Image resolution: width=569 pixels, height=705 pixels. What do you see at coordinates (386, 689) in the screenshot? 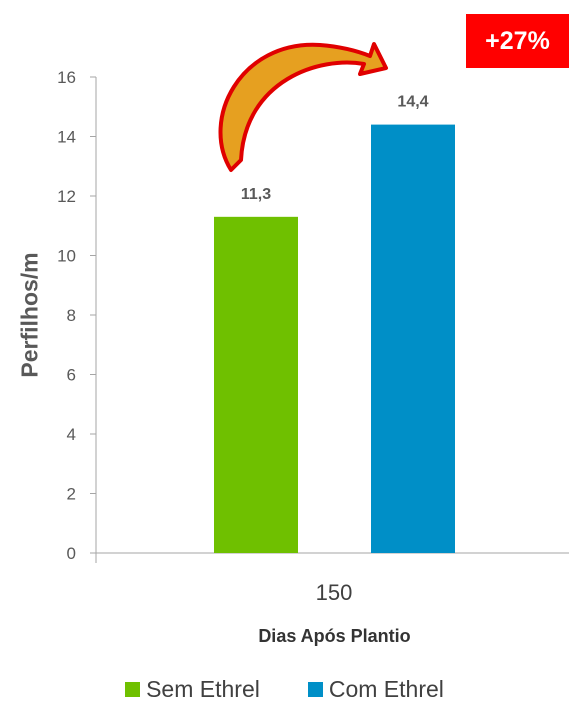
I see `legend-label-com-ethrel: Com Ethrel` at bounding box center [386, 689].